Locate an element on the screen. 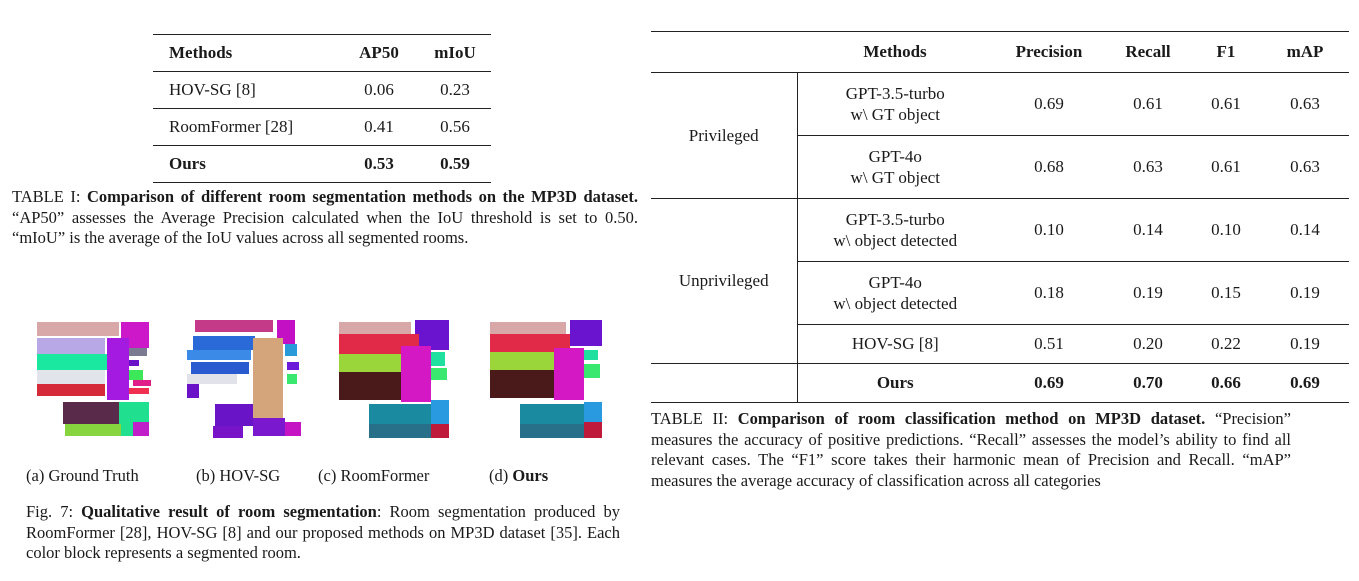  subfigure-label-d-ours: Ours is located at coordinates (530, 475).